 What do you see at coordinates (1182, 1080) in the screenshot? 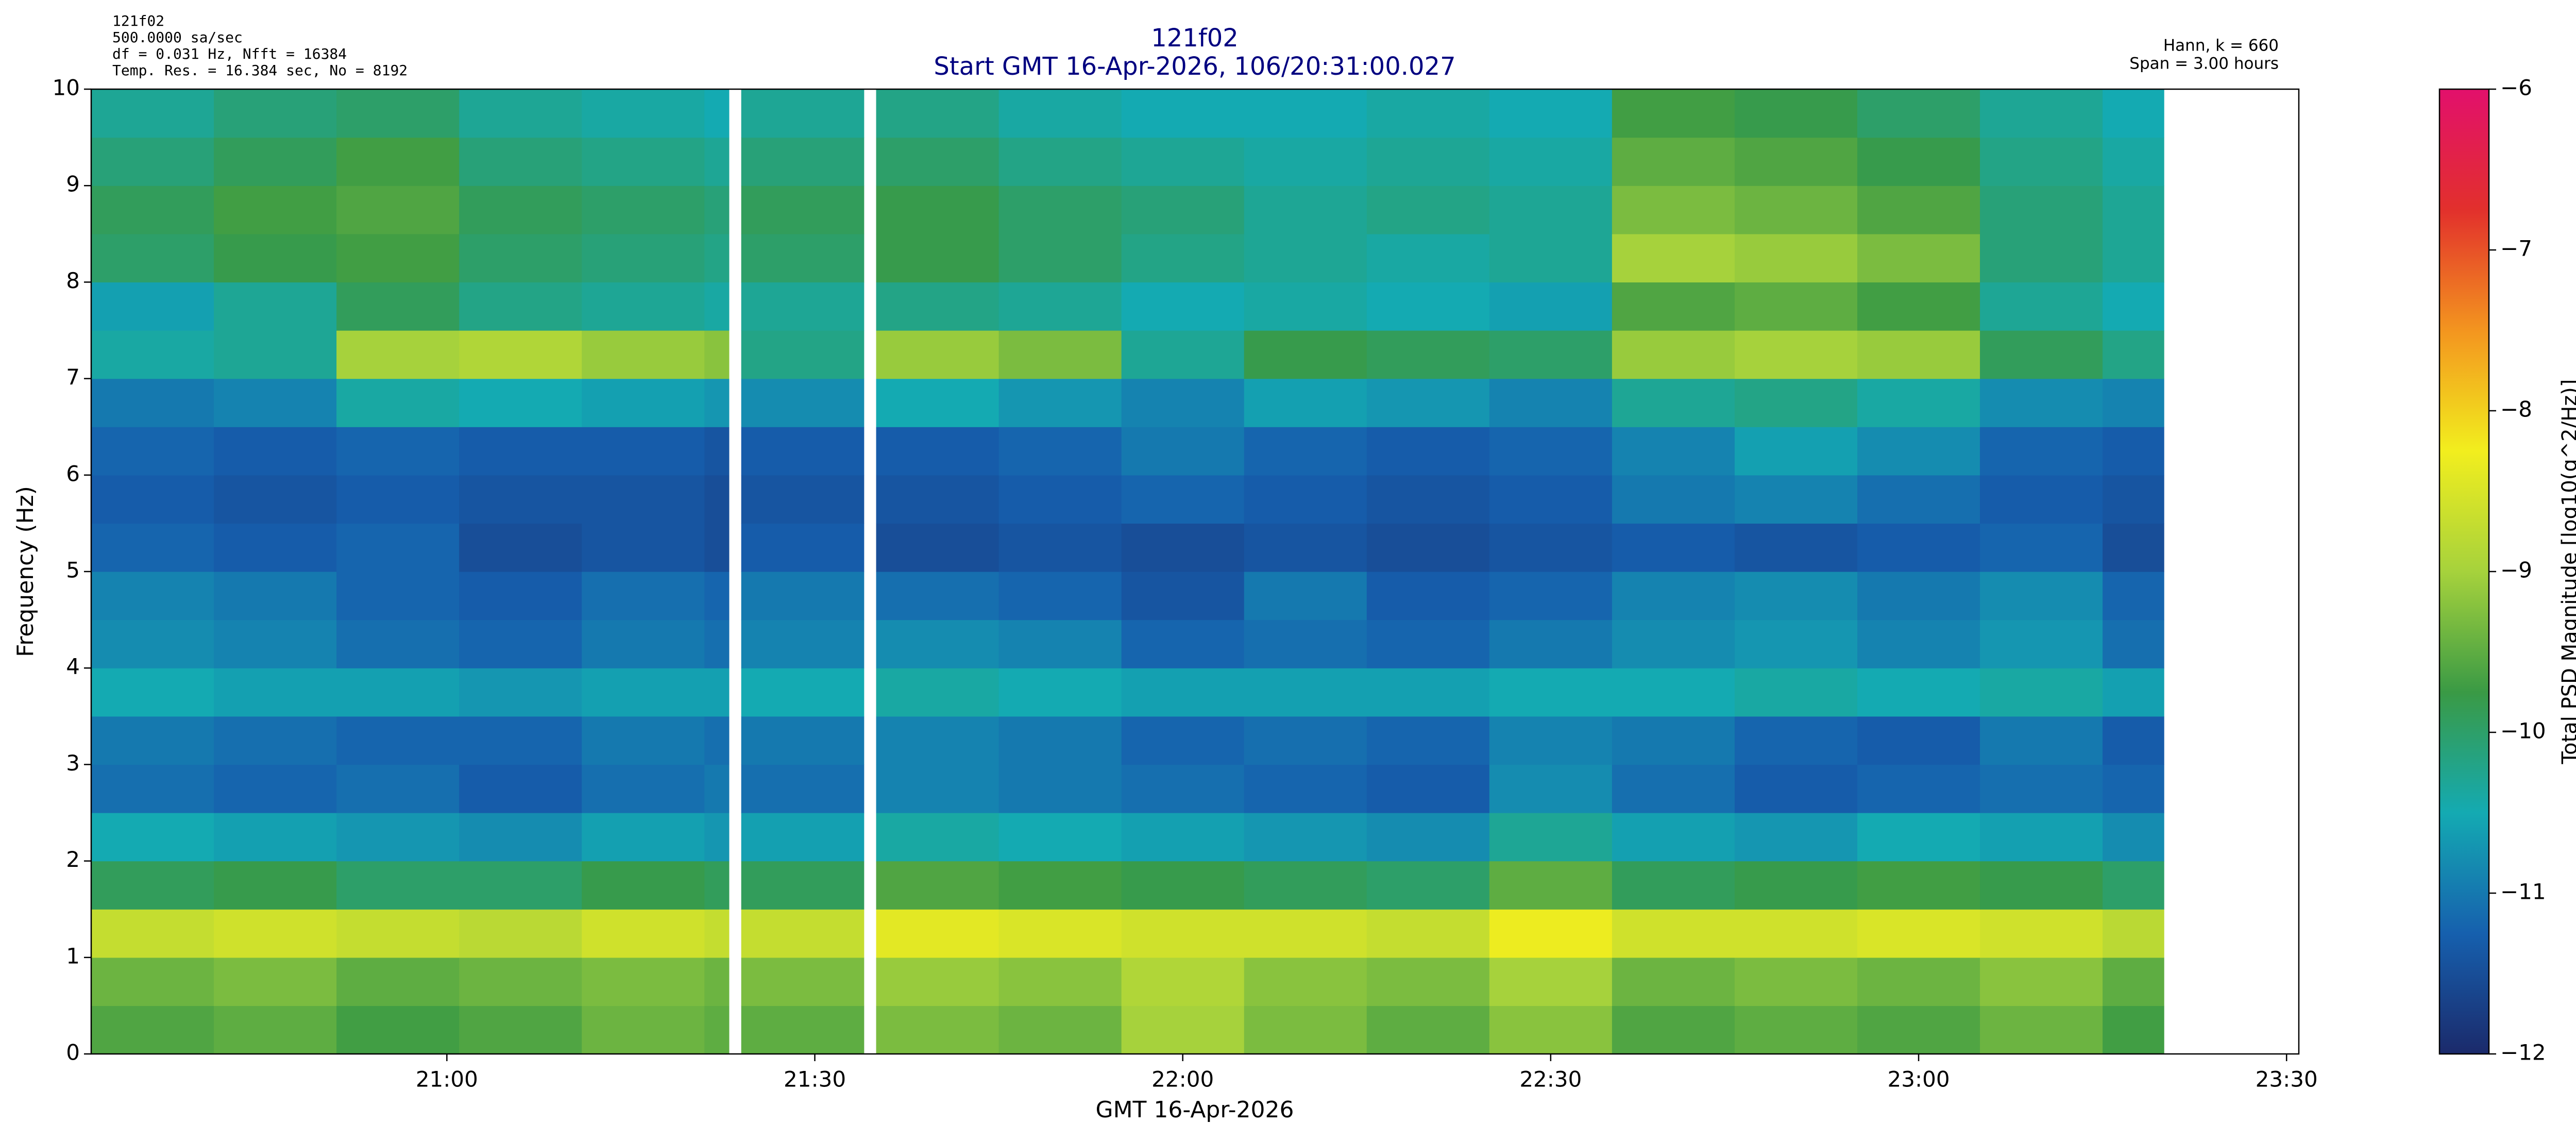
I see `x-tick-label: 22:00` at bounding box center [1182, 1080].